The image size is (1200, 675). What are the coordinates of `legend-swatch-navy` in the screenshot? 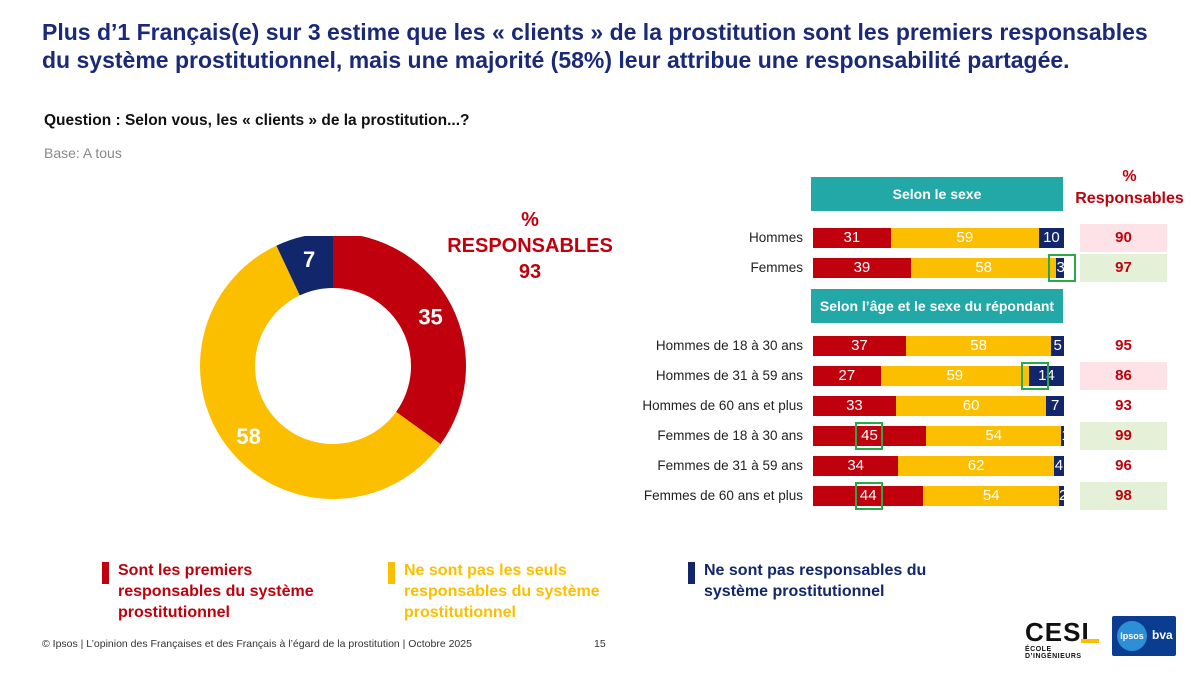 It's located at (691, 573).